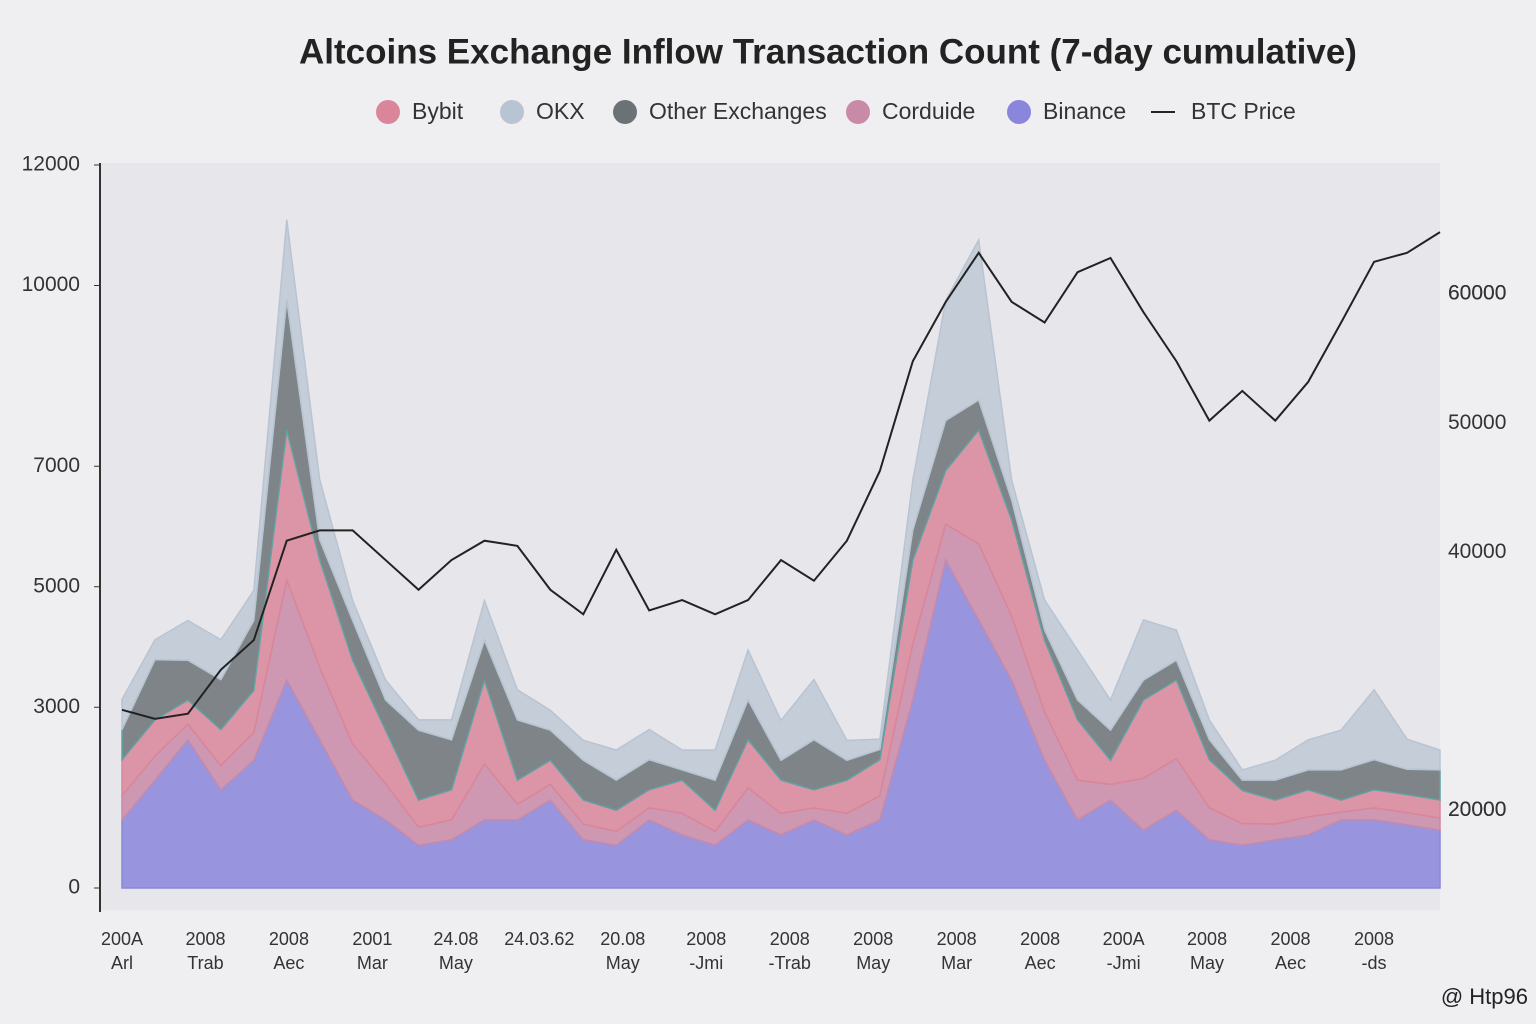 The height and width of the screenshot is (1024, 1536). Describe the element at coordinates (56, 585) in the screenshot. I see `y-tick-label: 5000` at that location.